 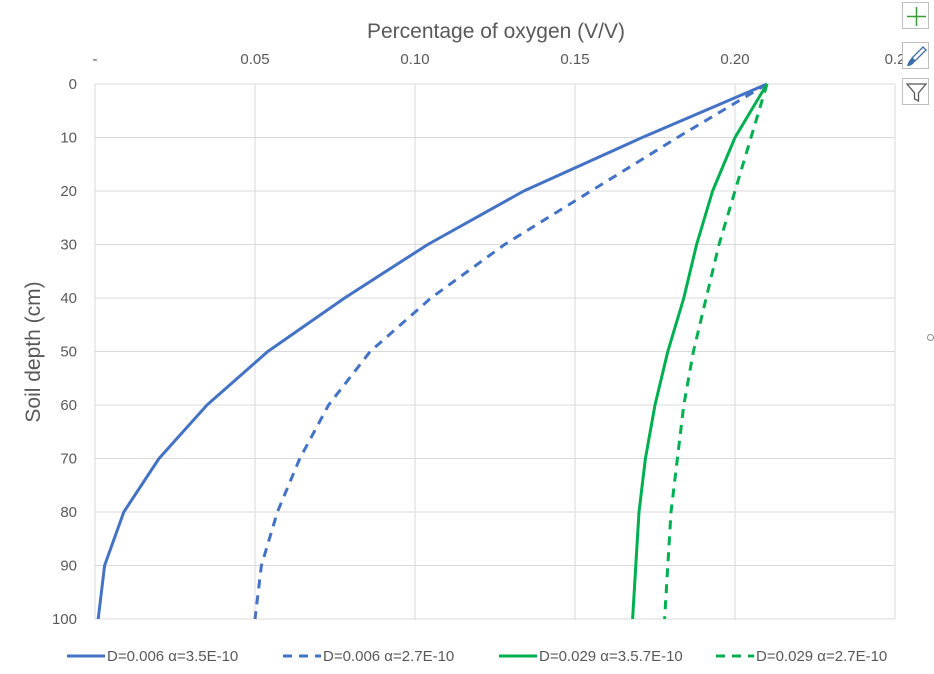 I want to click on legend-label-1: D=0.006 α=3.5E-10, so click(x=172, y=656).